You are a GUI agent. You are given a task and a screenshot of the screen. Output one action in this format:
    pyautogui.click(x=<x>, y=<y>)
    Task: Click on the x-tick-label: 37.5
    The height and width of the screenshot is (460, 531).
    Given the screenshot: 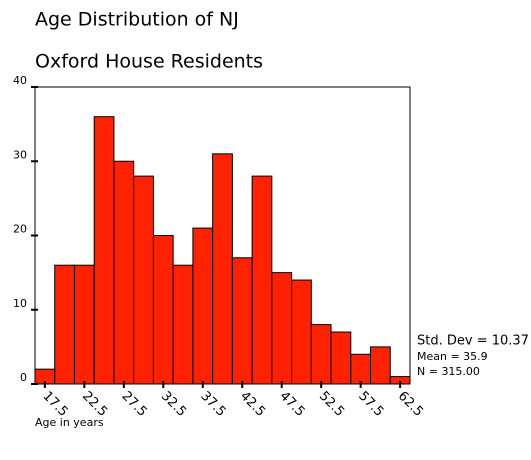 What is the action you would take?
    pyautogui.click(x=212, y=404)
    